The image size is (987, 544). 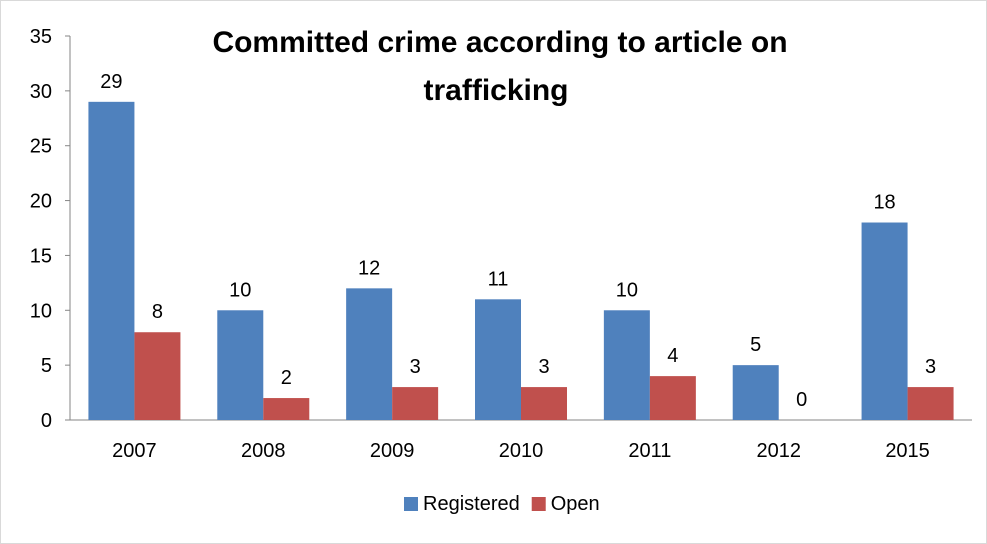 I want to click on y-tick-label: 5, so click(x=46, y=366).